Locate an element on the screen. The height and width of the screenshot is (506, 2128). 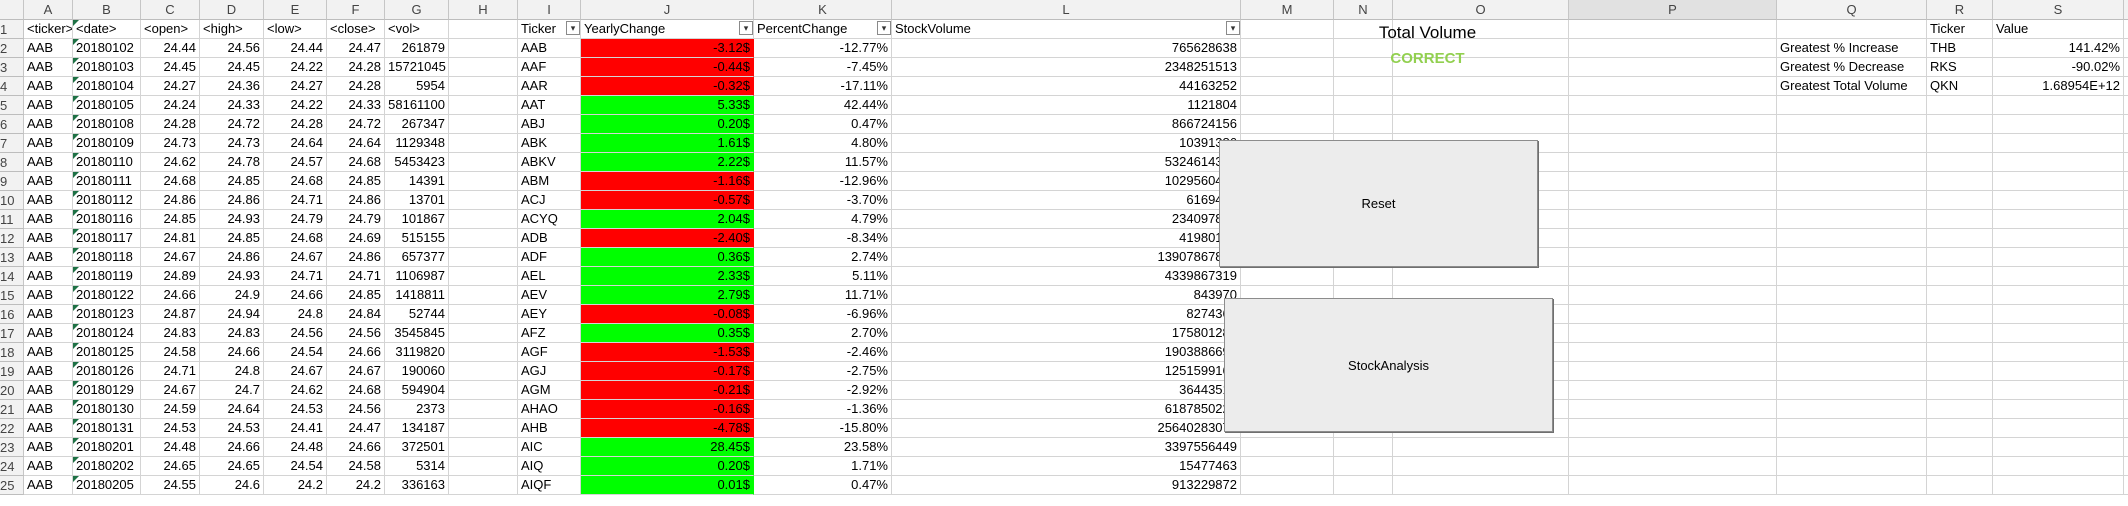
column-header-B: B is located at coordinates (107, 10).